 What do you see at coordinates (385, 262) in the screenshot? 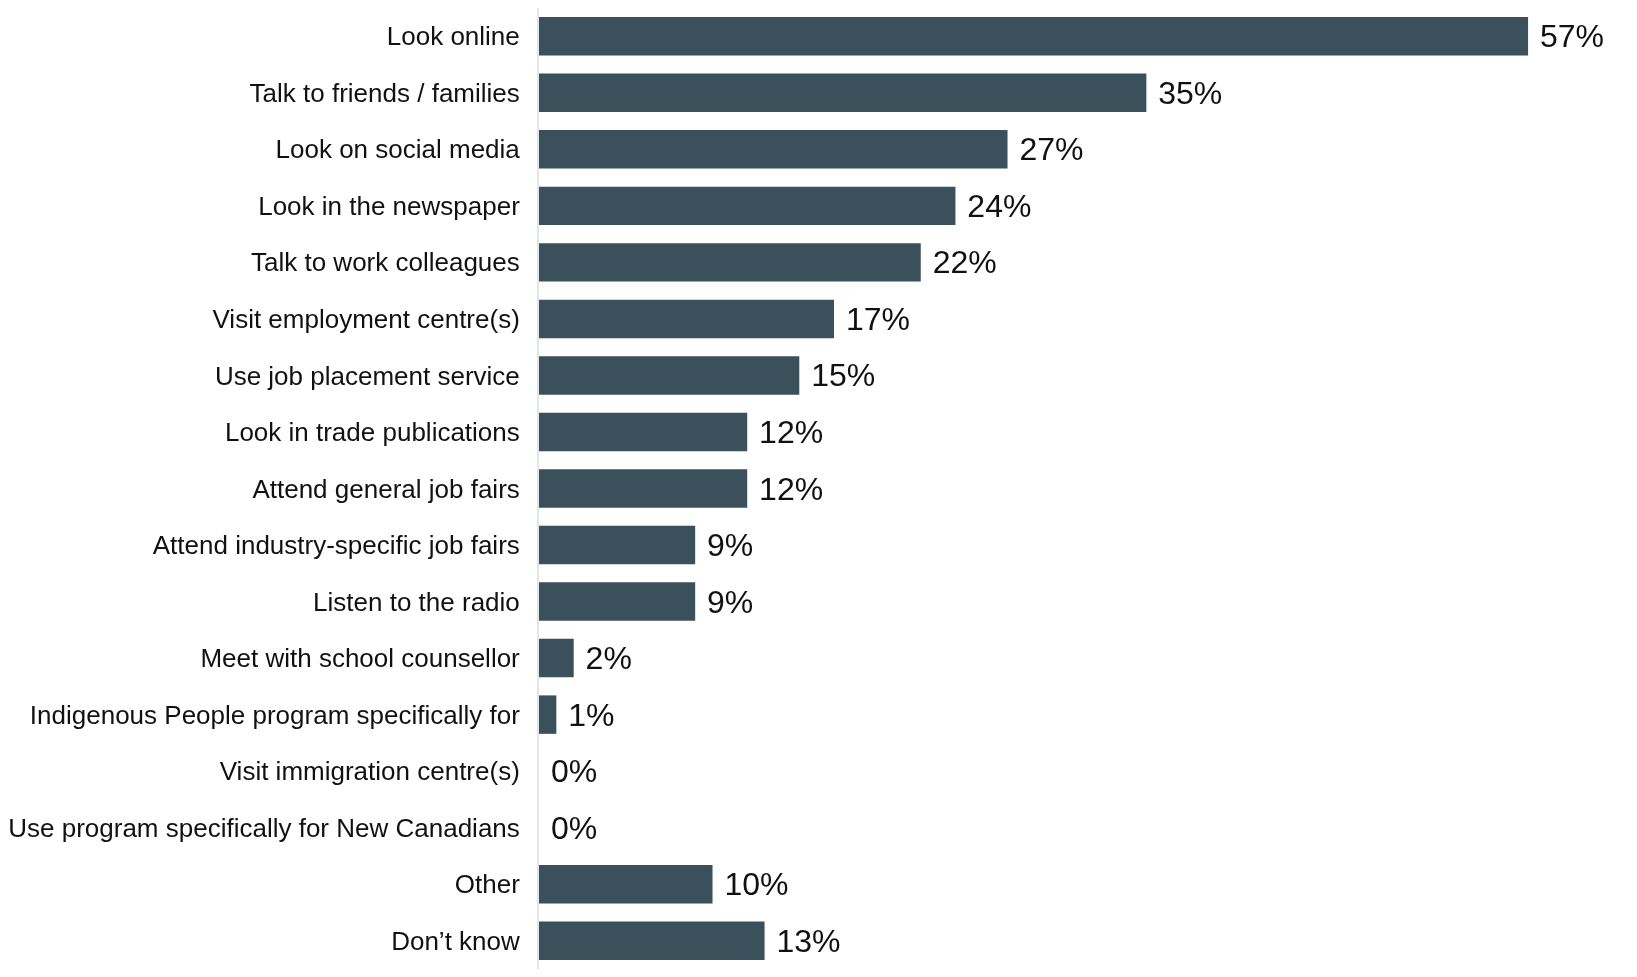
I see `y-tick-label: Talk to work colleagues` at bounding box center [385, 262].